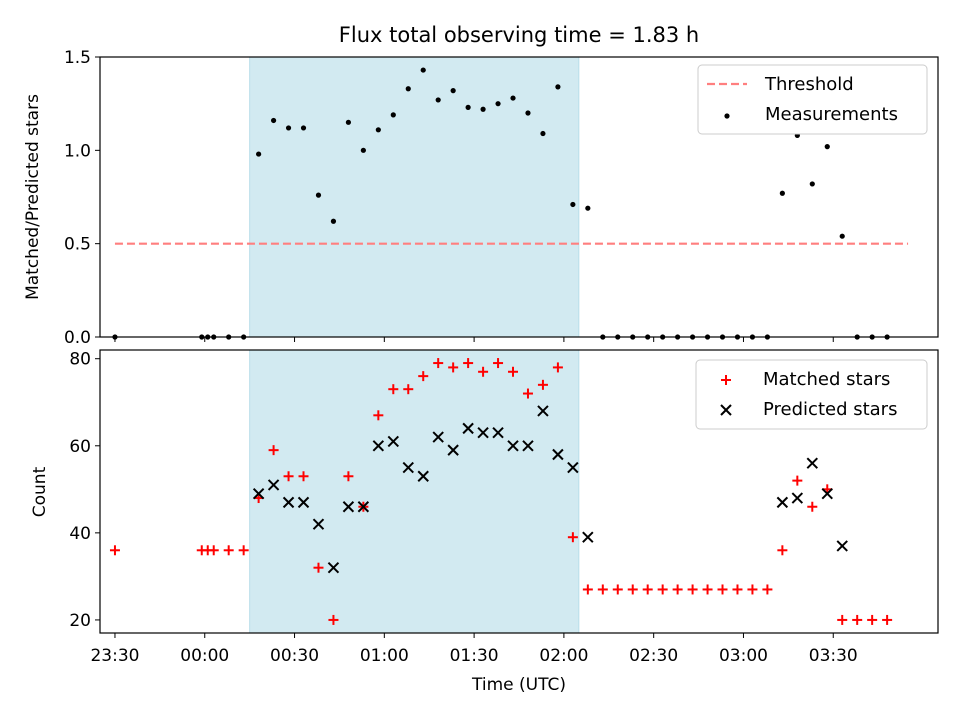 Image resolution: width=960 pixels, height=720 pixels. Describe the element at coordinates (294, 656) in the screenshot. I see `x-tick-label: 00:30` at that location.